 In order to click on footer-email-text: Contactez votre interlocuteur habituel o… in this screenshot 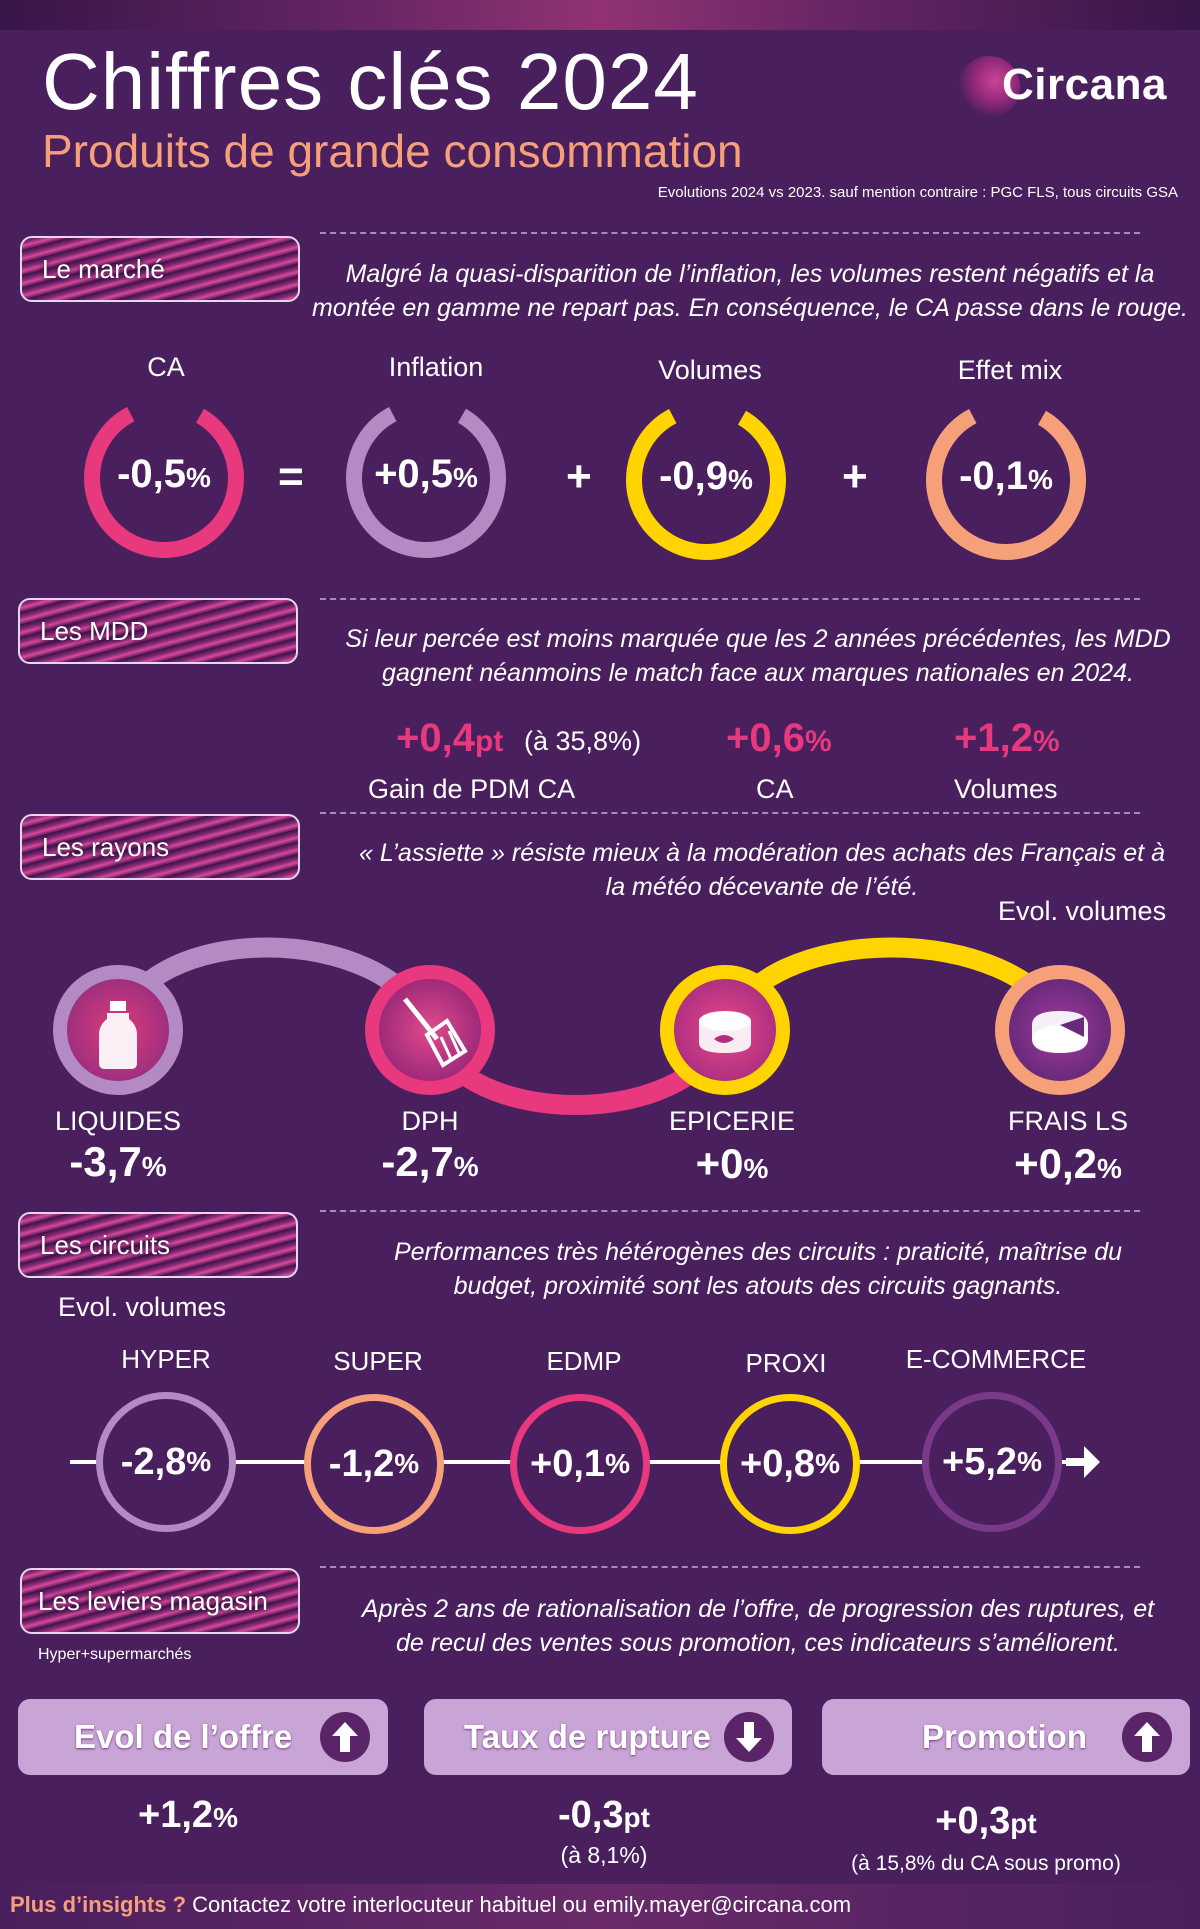, I will do `click(519, 1904)`.